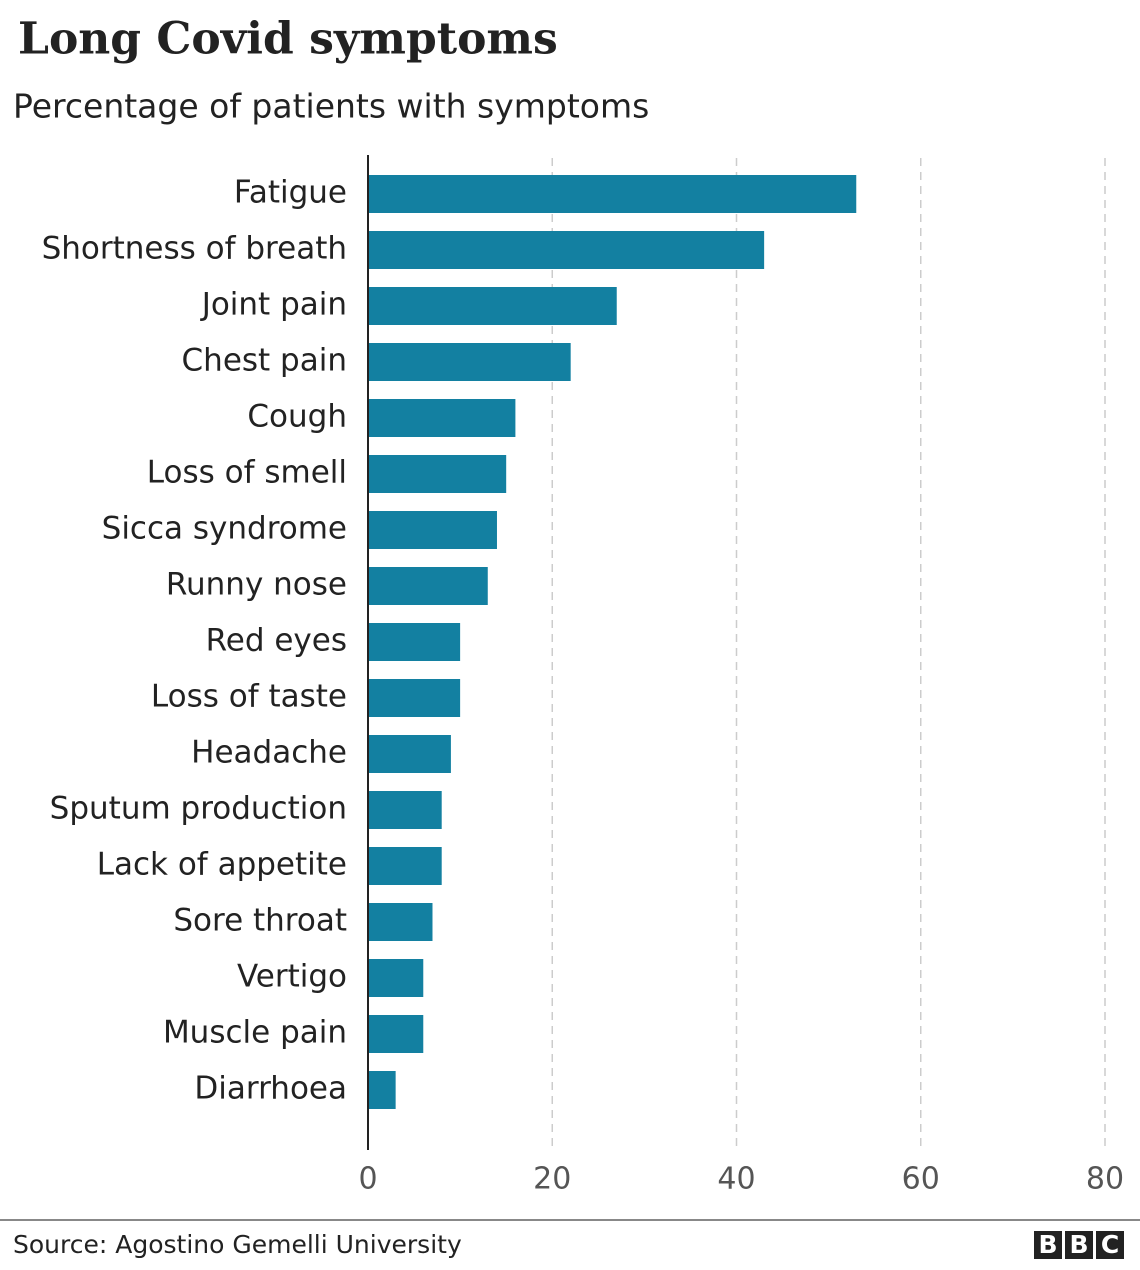  What do you see at coordinates (288, 39) in the screenshot?
I see `chart-title: Long Covid symptoms` at bounding box center [288, 39].